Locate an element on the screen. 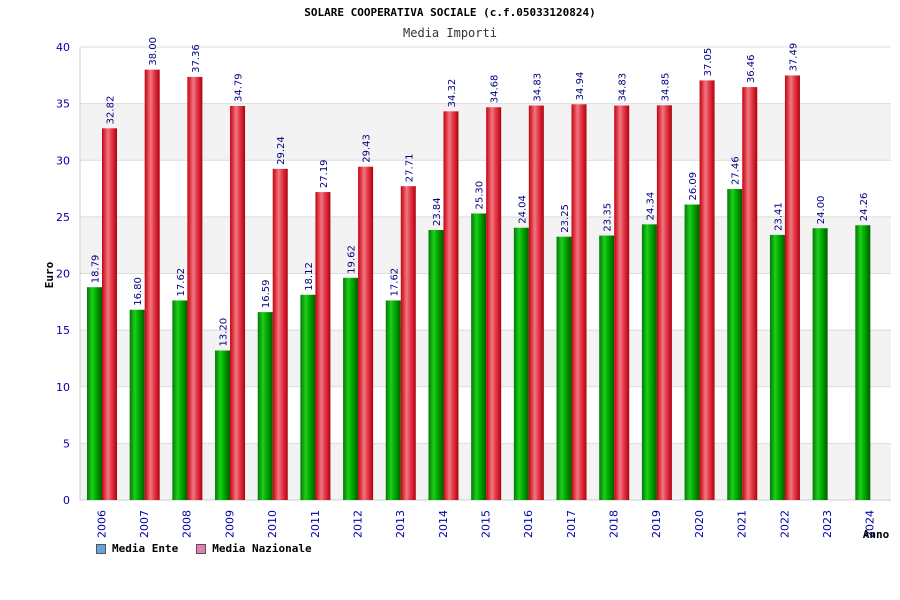 The height and width of the screenshot is (600, 900). x-tick-label: 2020 is located at coordinates (699, 524).